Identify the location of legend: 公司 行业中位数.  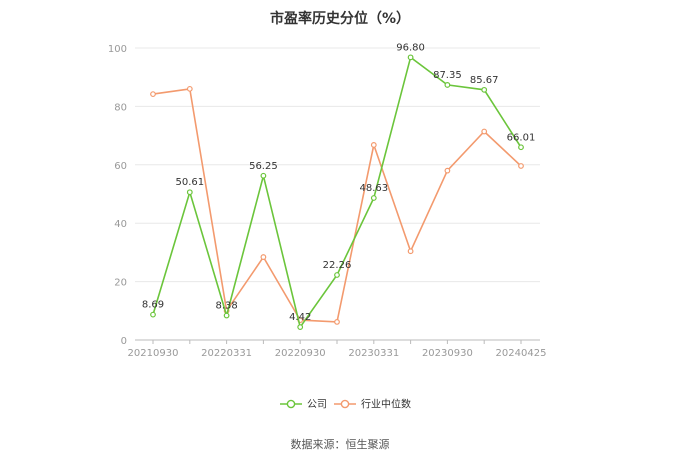
(345, 404).